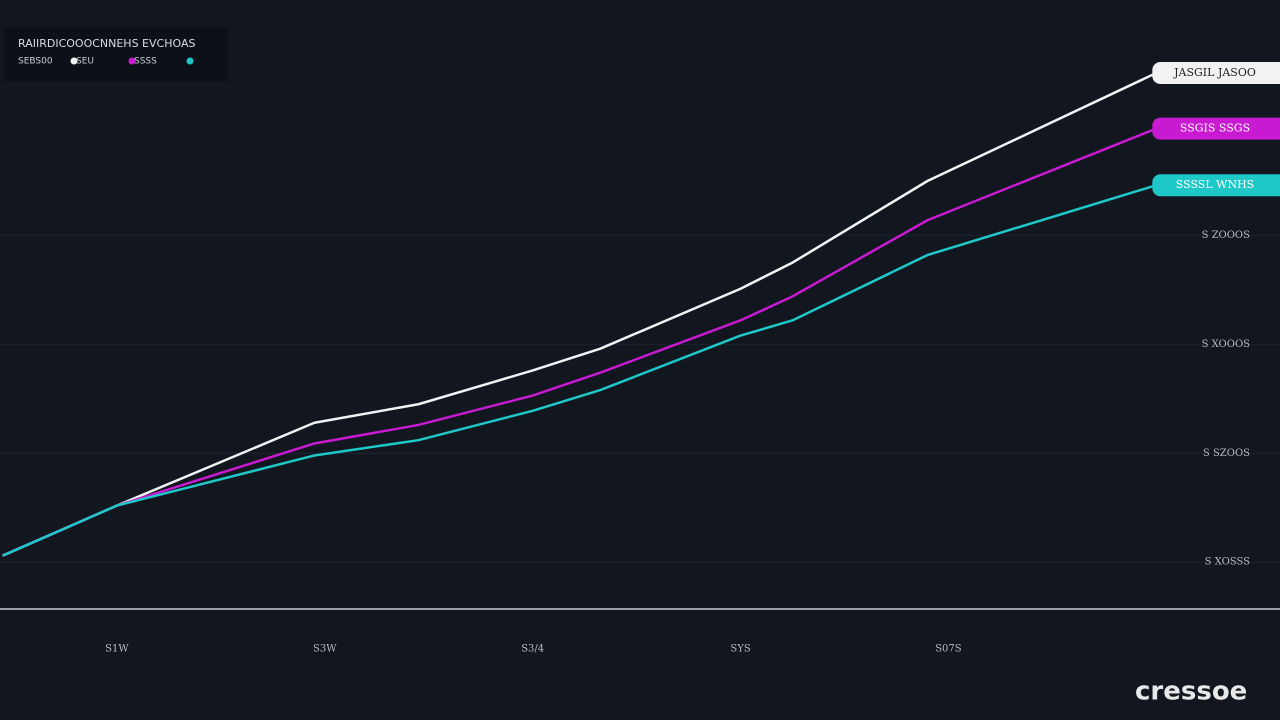 The height and width of the screenshot is (720, 1280). Describe the element at coordinates (1226, 344) in the screenshot. I see `y-tick-label: S XOOOS` at that location.